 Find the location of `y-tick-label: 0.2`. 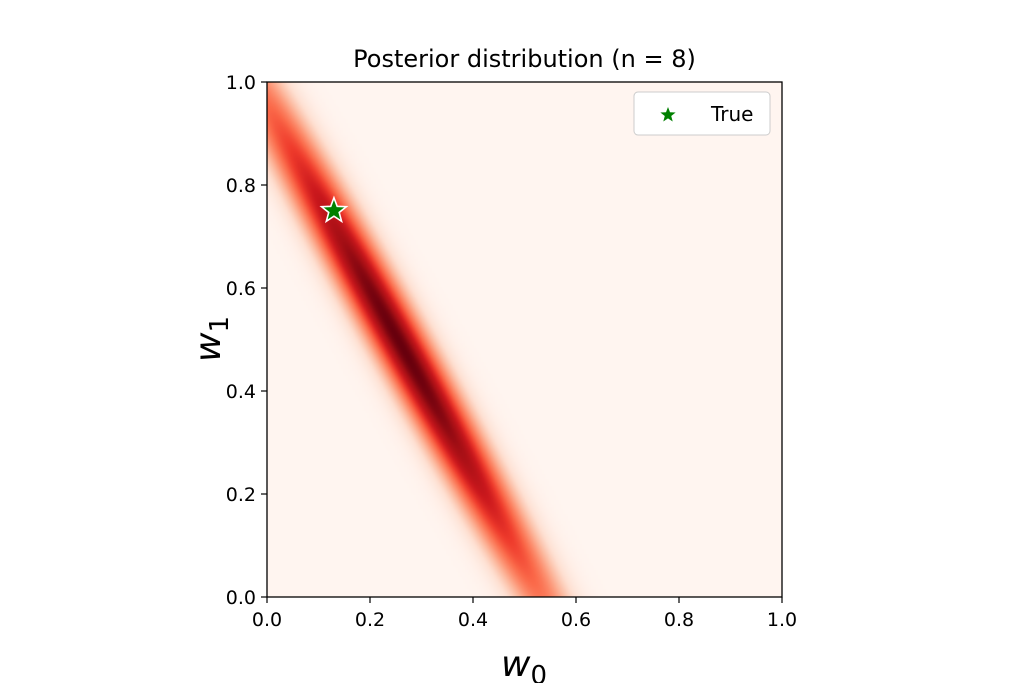

y-tick-label: 0.2 is located at coordinates (241, 495).